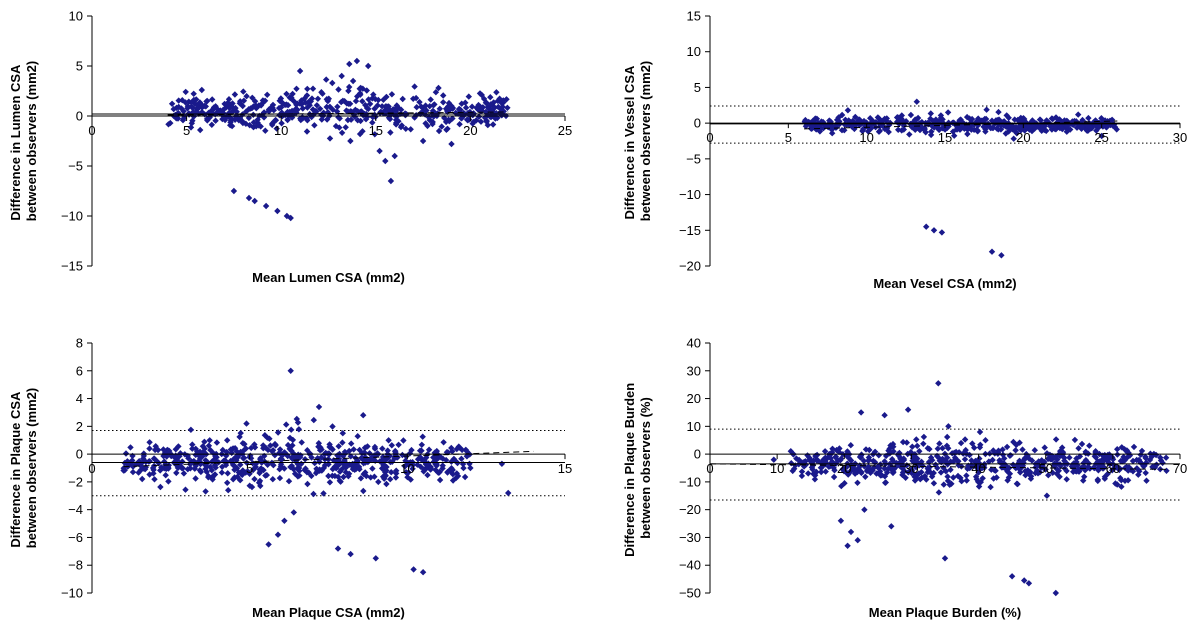  I want to click on y-tick-label: −15, so click(72, 266).